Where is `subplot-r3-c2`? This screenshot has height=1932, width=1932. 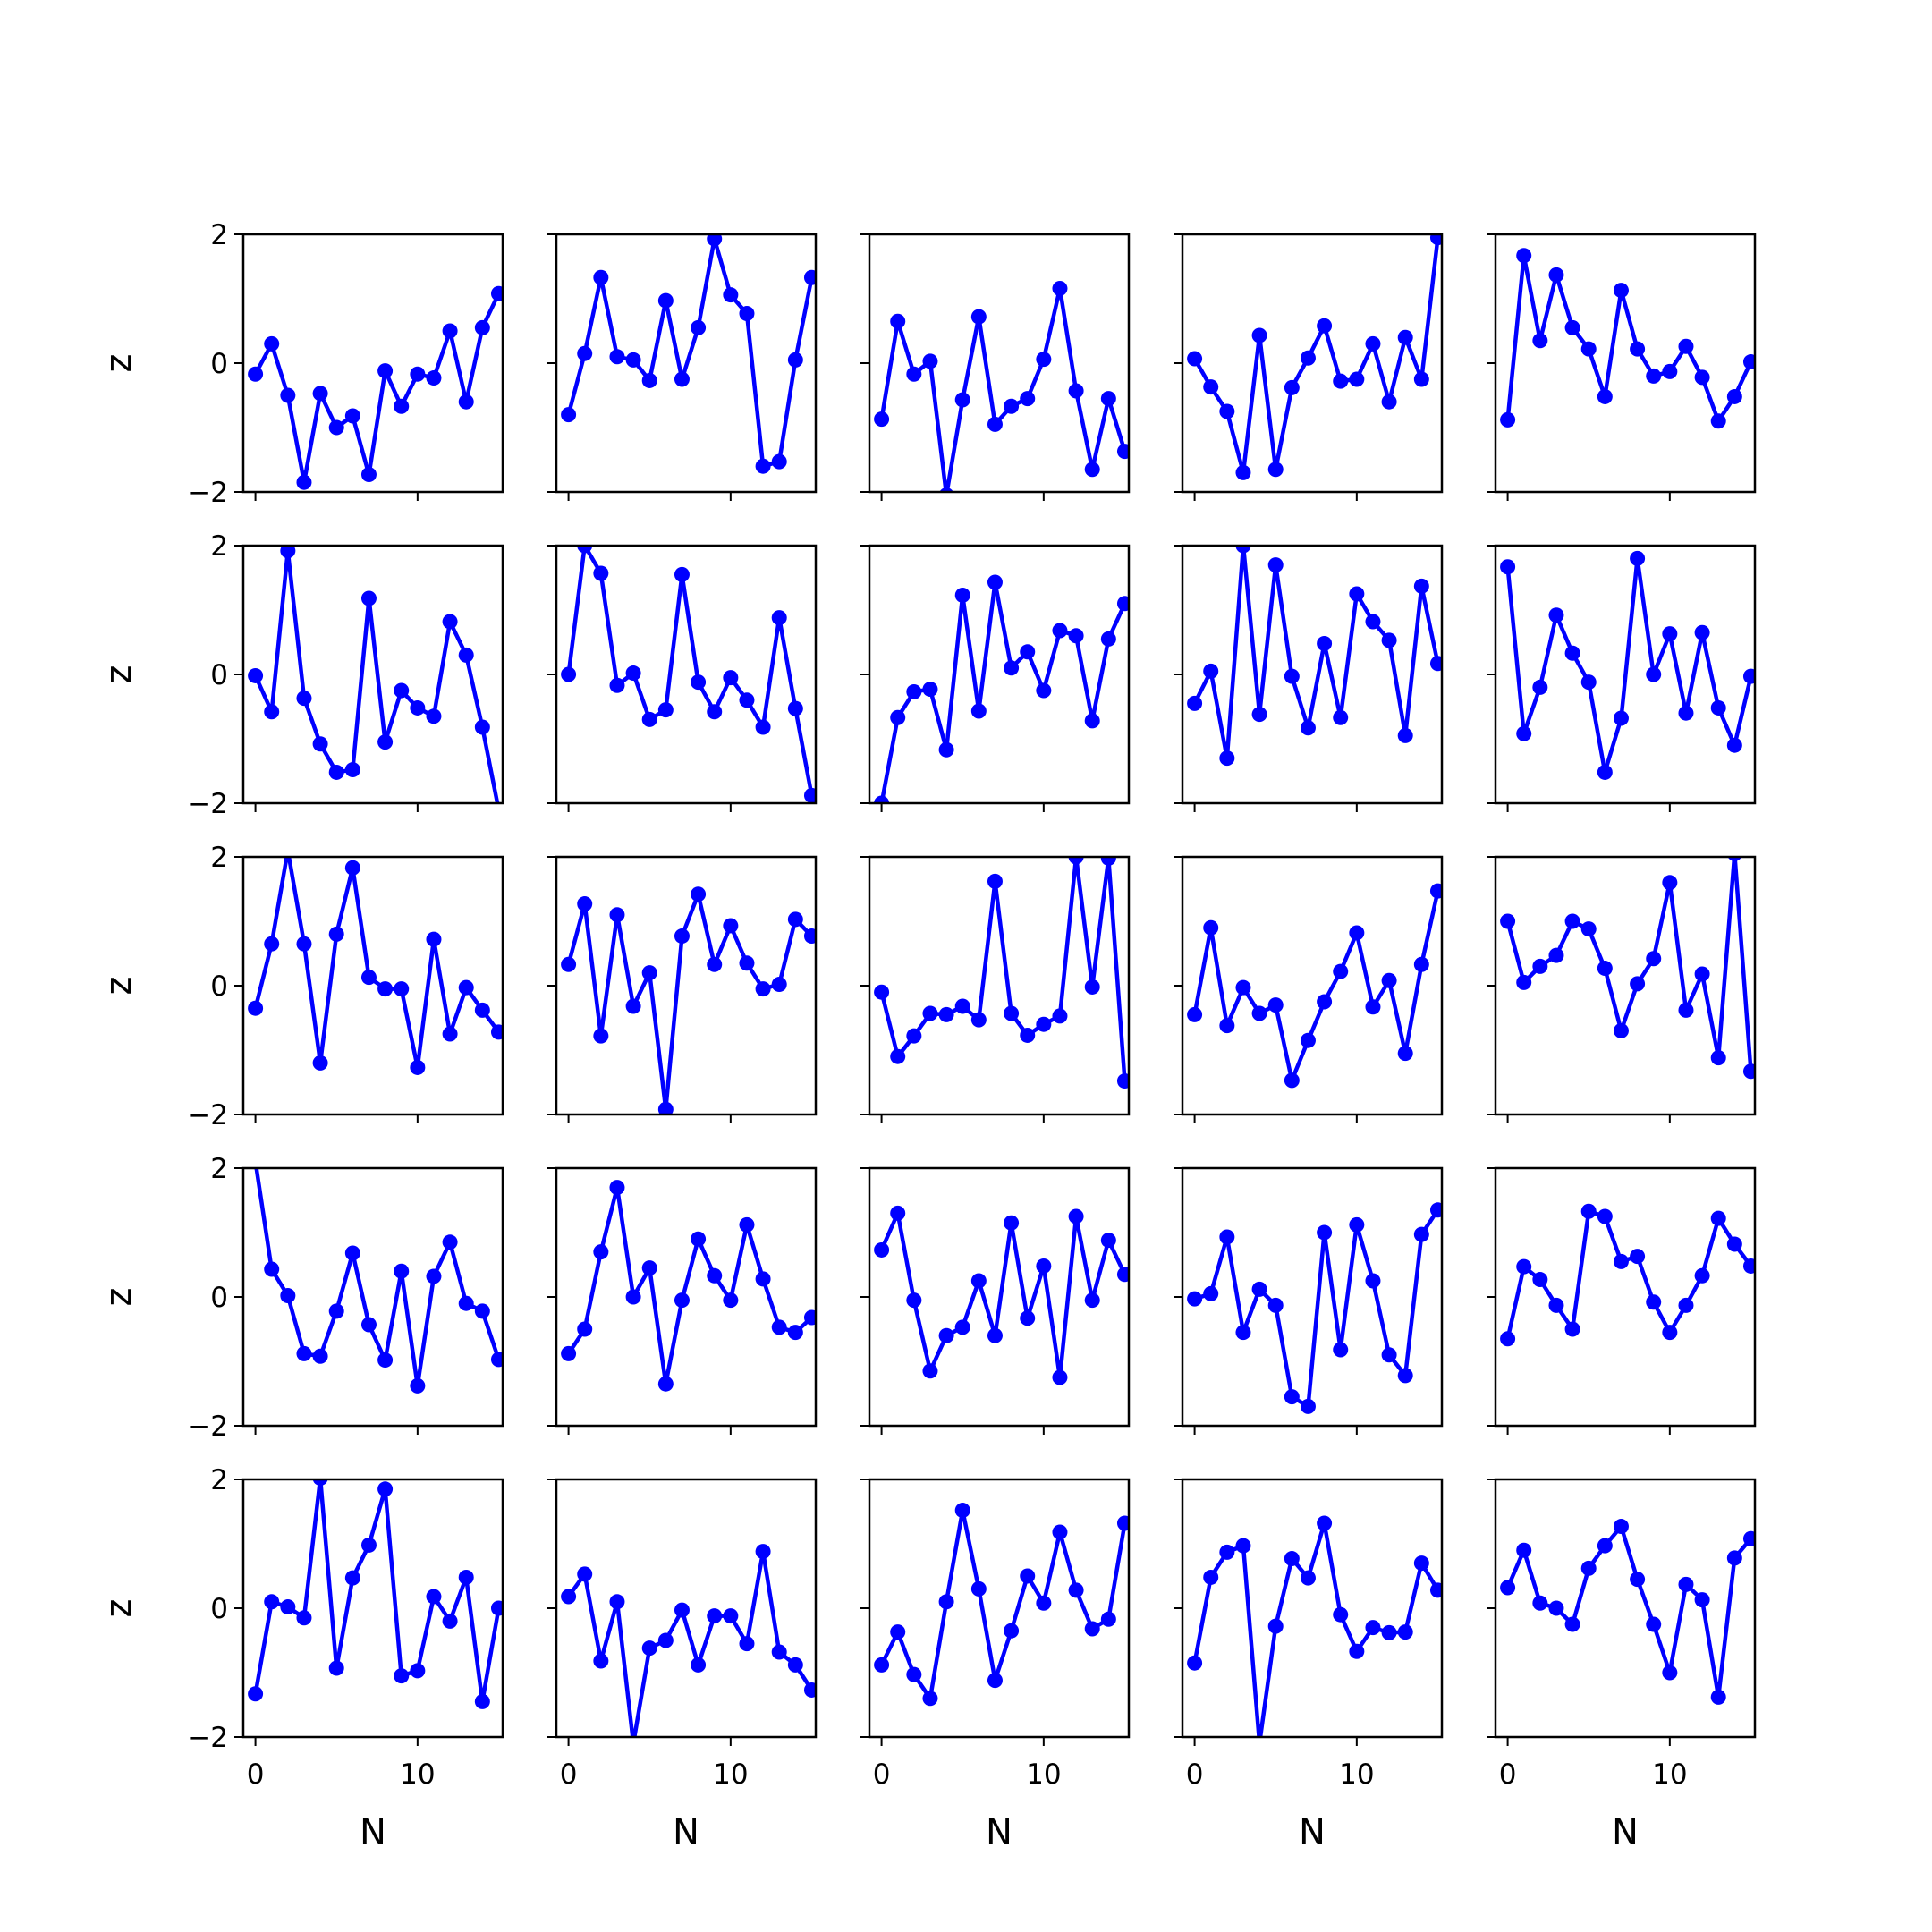 subplot-r3-c2 is located at coordinates (995, 1300).